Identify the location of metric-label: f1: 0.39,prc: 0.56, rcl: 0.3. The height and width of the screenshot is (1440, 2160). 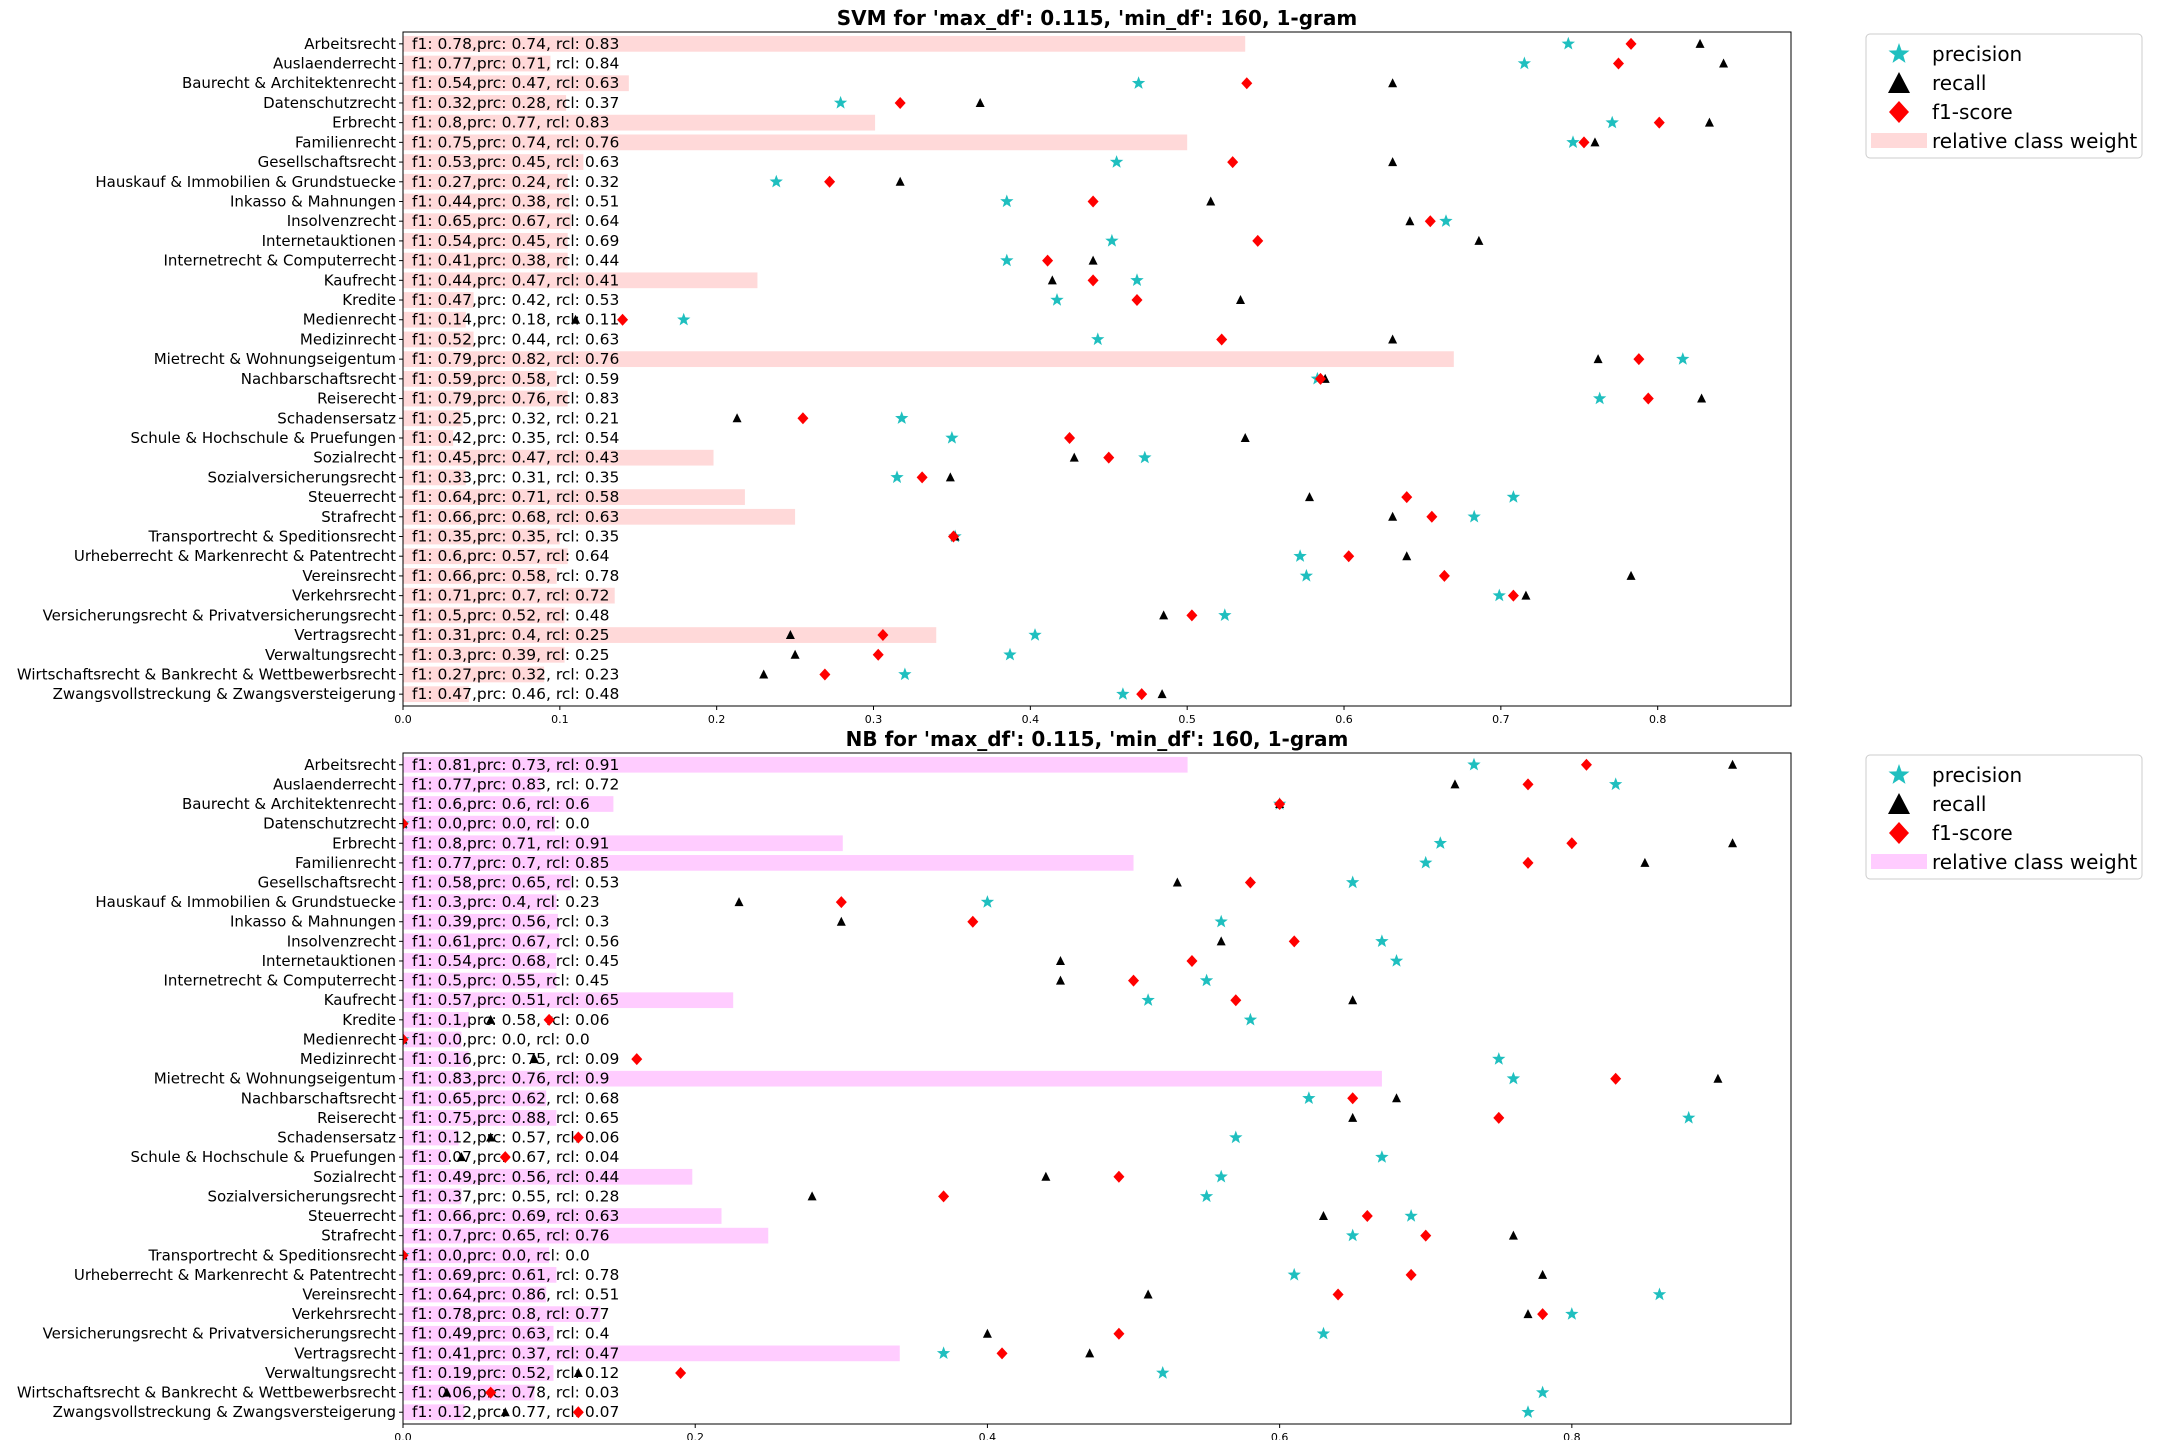
(510, 922).